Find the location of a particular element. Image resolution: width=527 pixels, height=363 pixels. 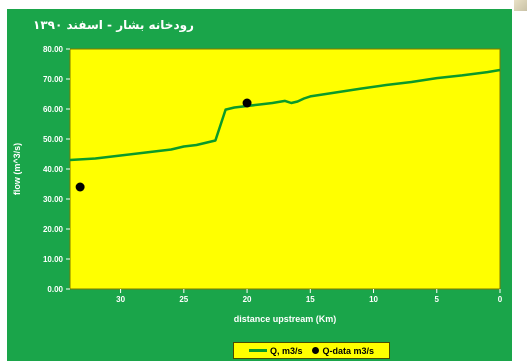

x-tick-label: 15 is located at coordinates (310, 299).